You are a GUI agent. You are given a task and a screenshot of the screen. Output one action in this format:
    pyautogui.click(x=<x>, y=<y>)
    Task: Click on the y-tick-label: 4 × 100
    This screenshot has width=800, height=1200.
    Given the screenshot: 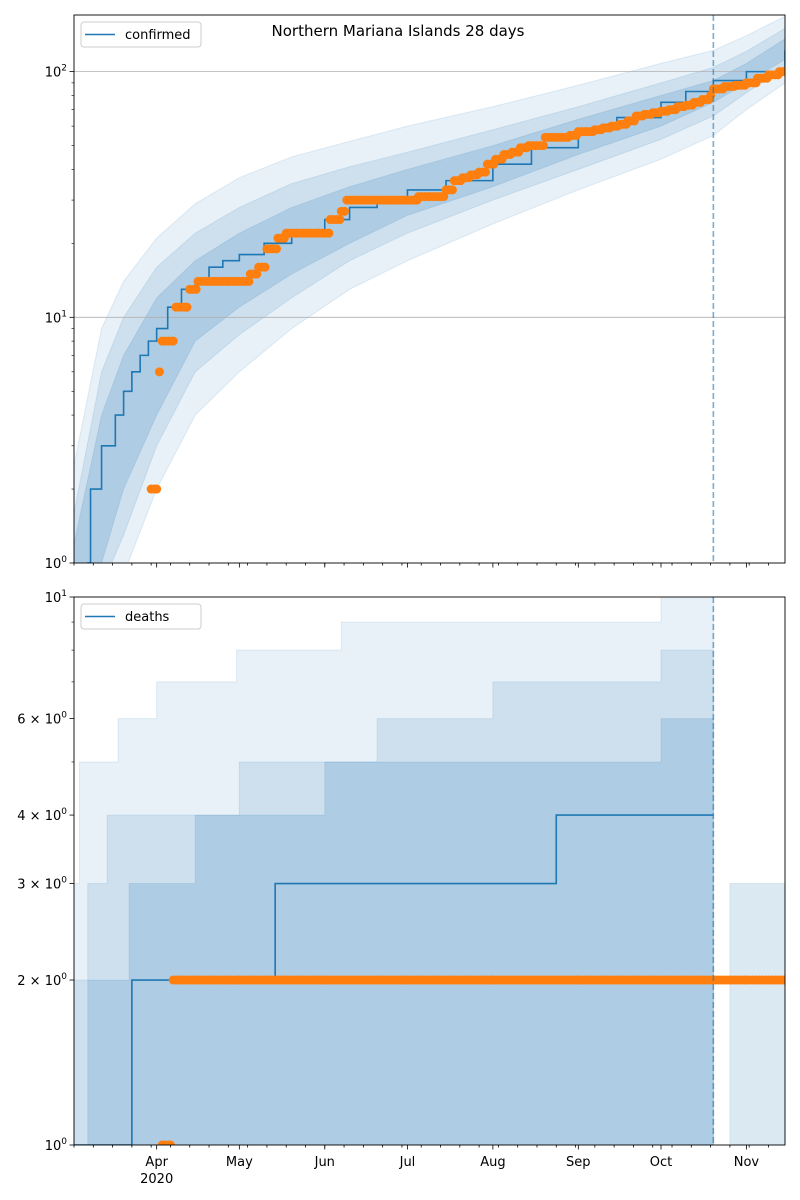 What is the action you would take?
    pyautogui.click(x=42, y=815)
    